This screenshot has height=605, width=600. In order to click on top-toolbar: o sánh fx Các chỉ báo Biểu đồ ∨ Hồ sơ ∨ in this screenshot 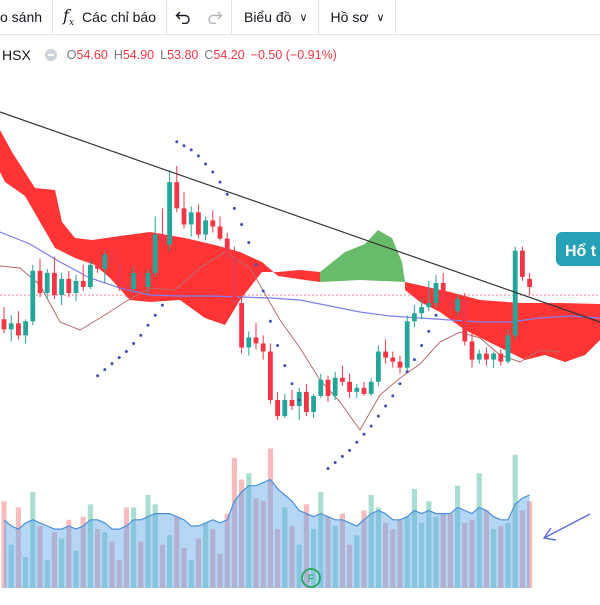, I will do `click(300, 17)`.